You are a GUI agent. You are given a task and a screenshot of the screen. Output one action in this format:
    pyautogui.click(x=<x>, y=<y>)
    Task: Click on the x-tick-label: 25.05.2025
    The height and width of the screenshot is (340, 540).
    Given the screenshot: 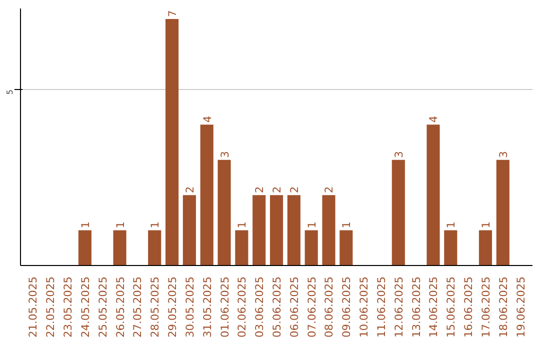 What is the action you would take?
    pyautogui.click(x=103, y=307)
    